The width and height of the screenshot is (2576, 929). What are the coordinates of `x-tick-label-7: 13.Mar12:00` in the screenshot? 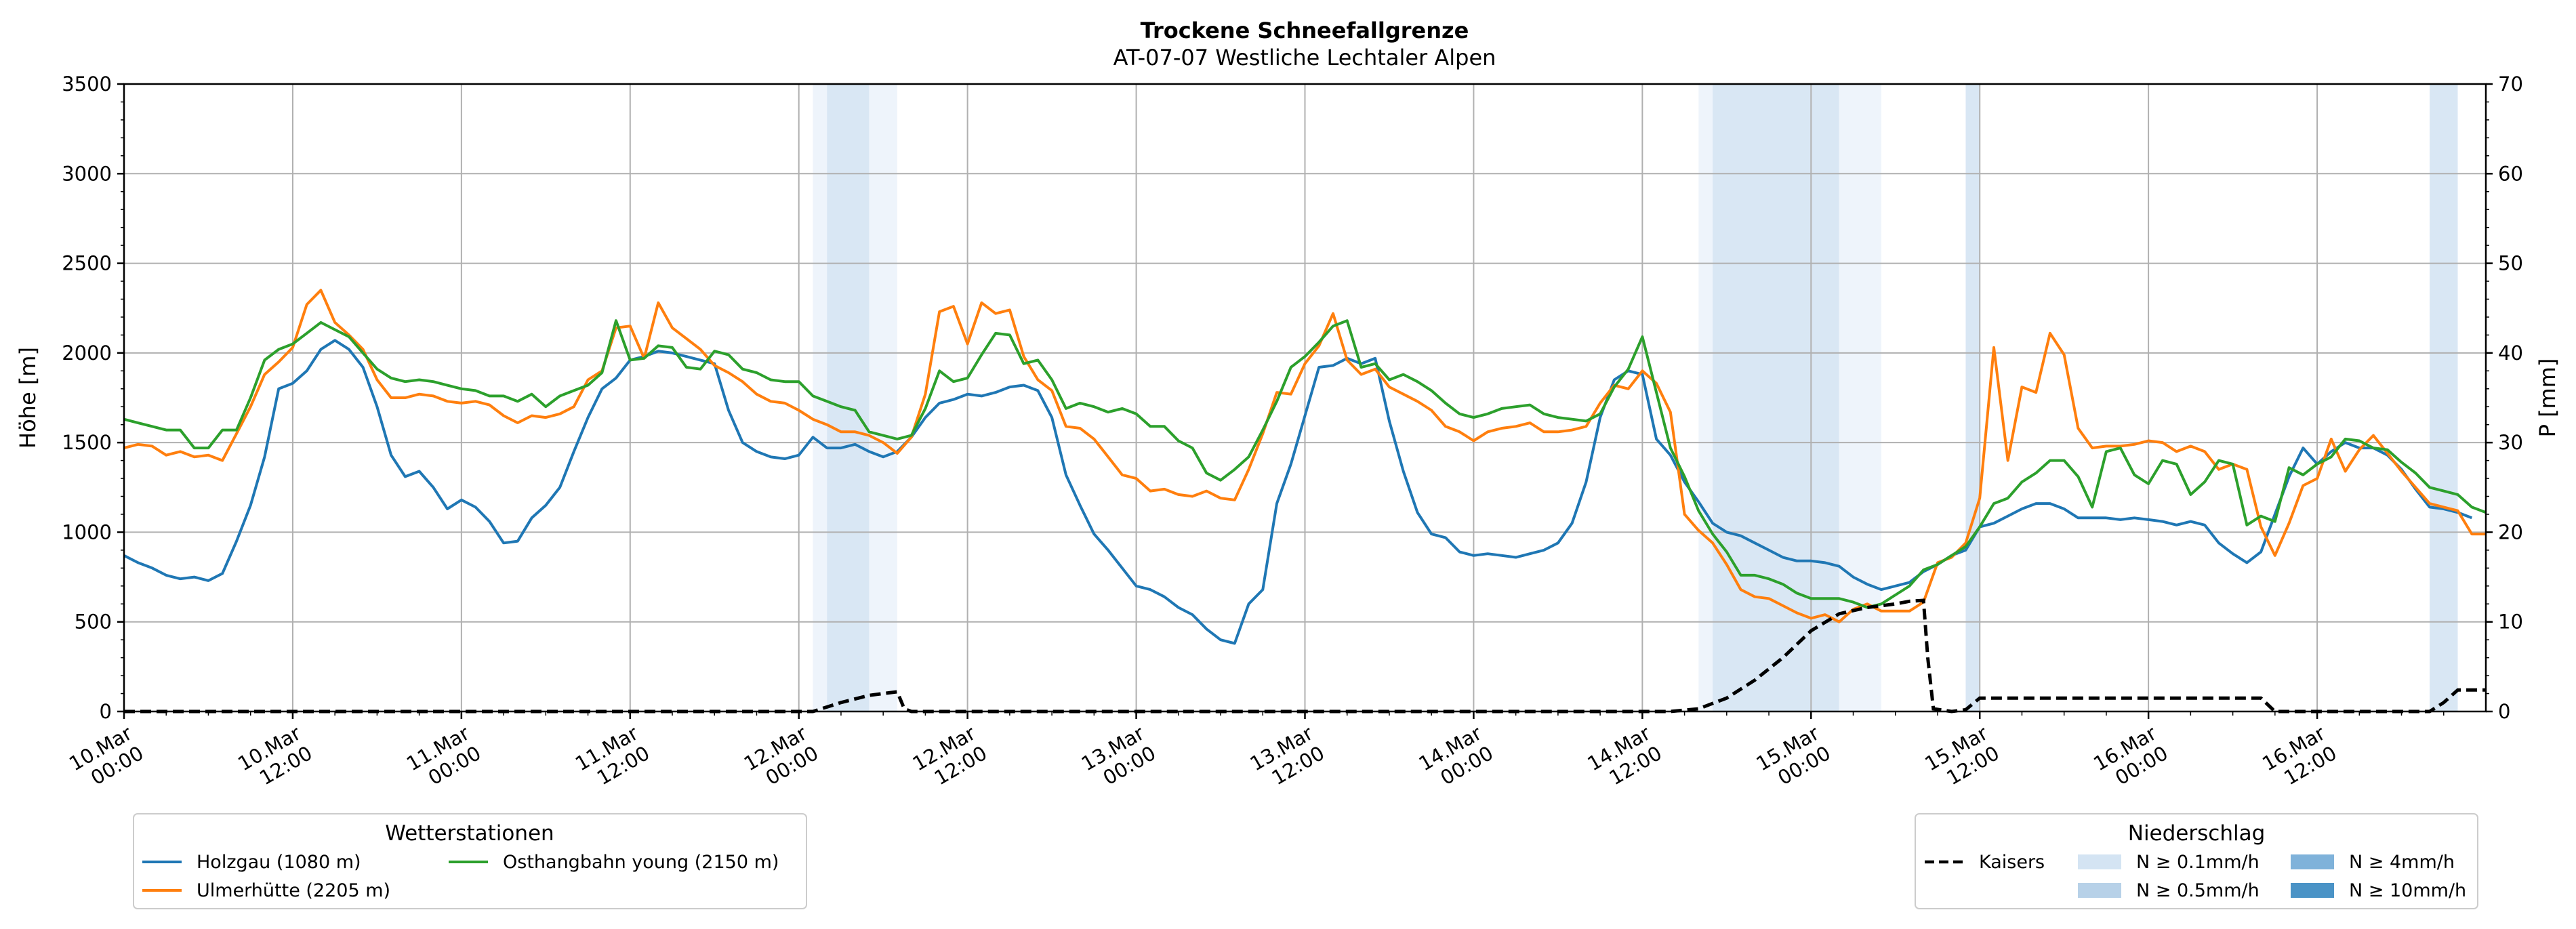 It's located at (1287, 759).